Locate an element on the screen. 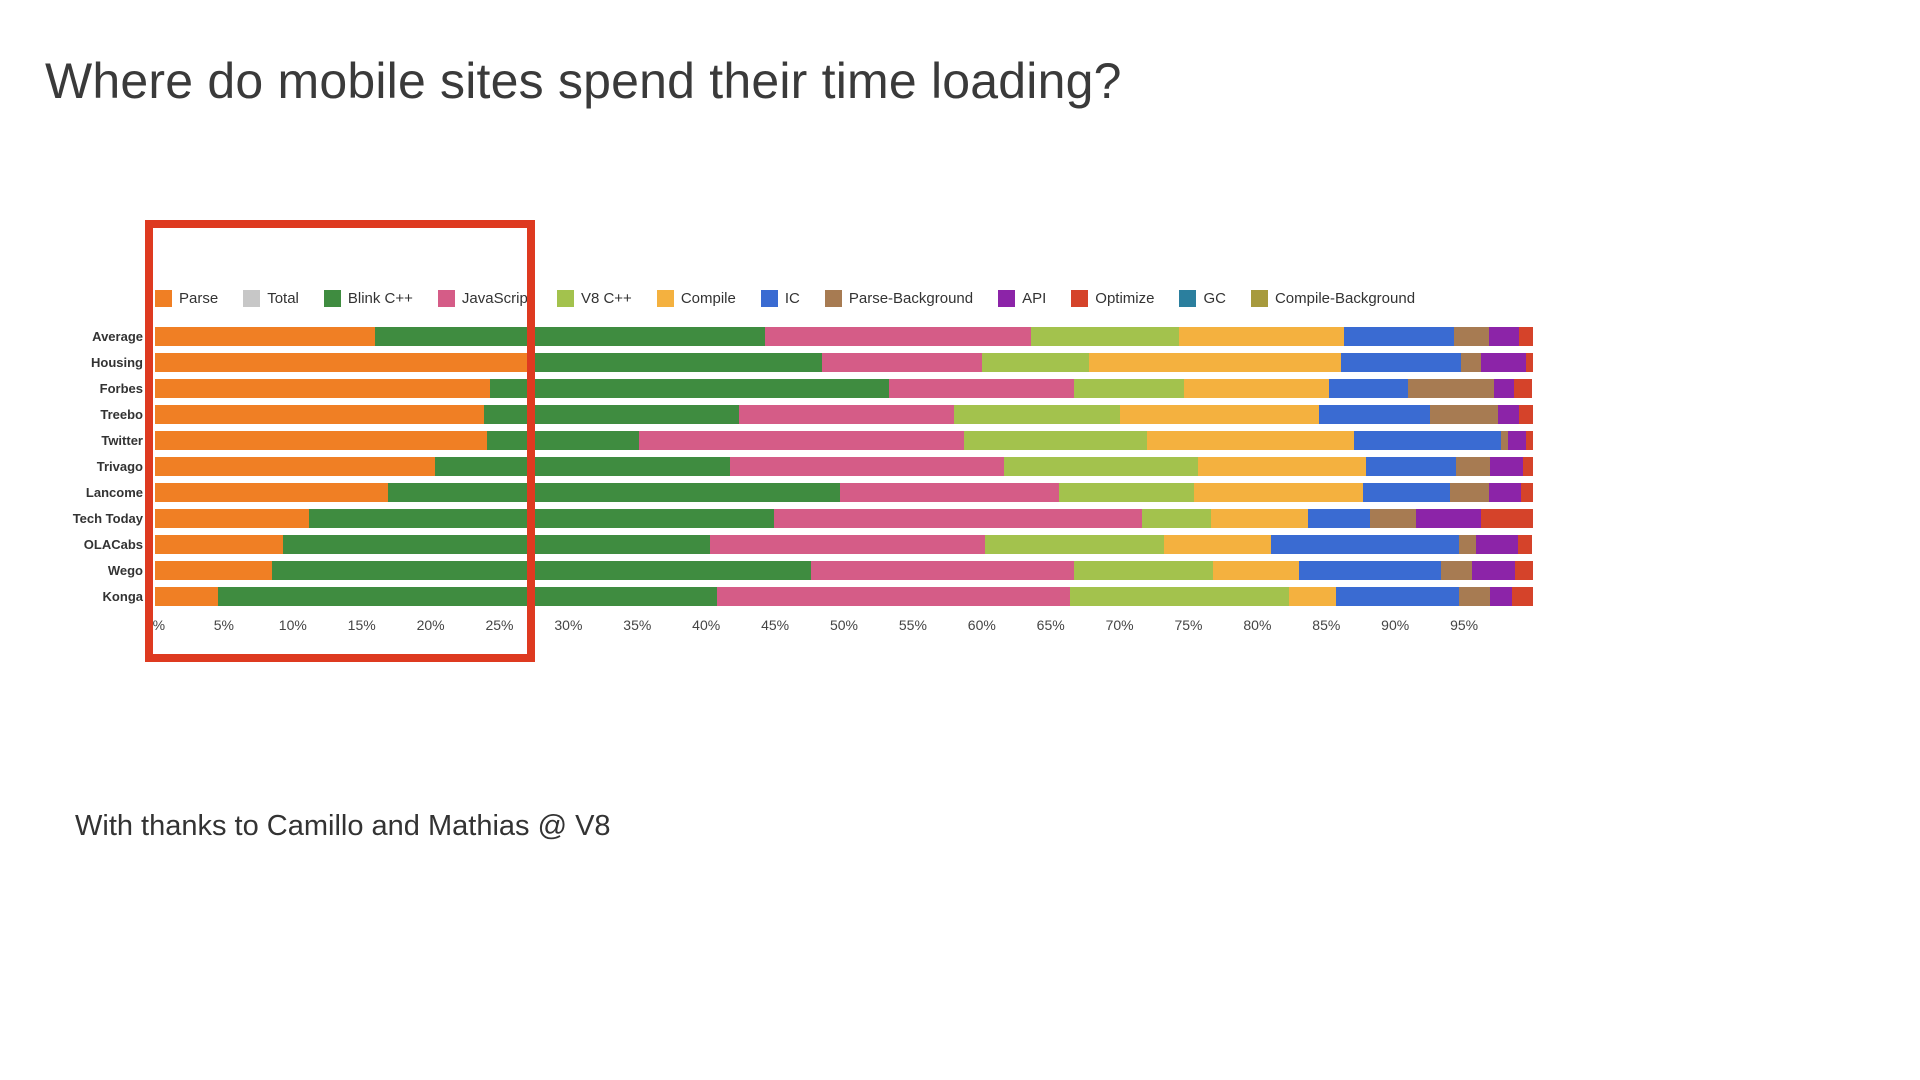  chart-row-twitter: Twitter is located at coordinates (789, 440).